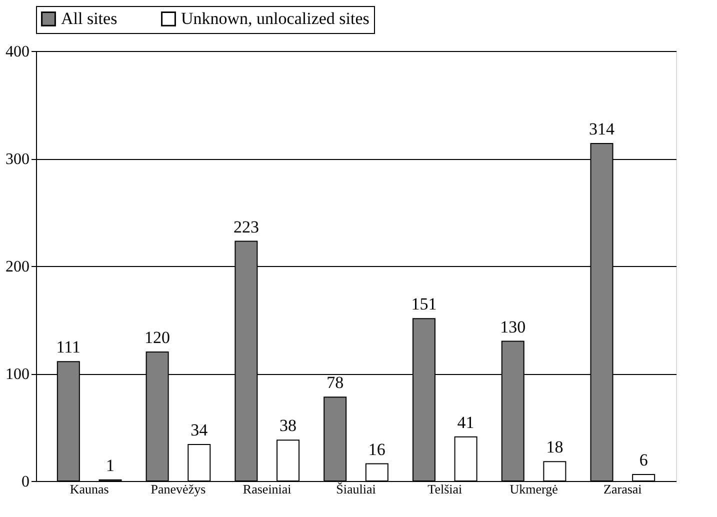 The width and height of the screenshot is (717, 517). What do you see at coordinates (513, 326) in the screenshot?
I see `data-label: 130` at bounding box center [513, 326].